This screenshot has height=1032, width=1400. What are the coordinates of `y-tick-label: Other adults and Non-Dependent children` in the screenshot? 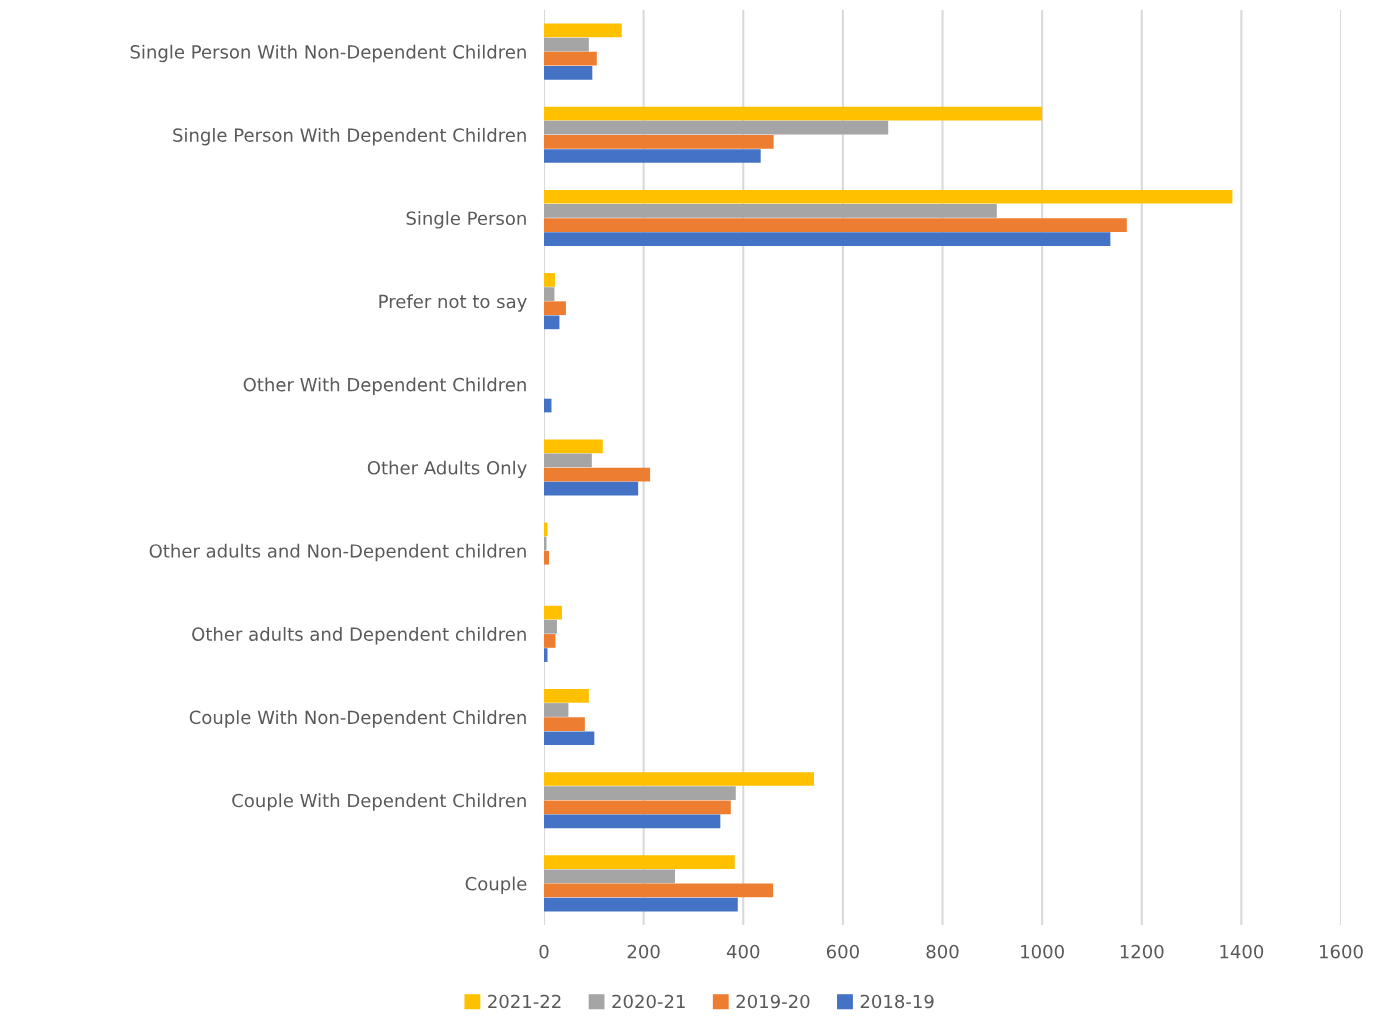 It's located at (337, 552).